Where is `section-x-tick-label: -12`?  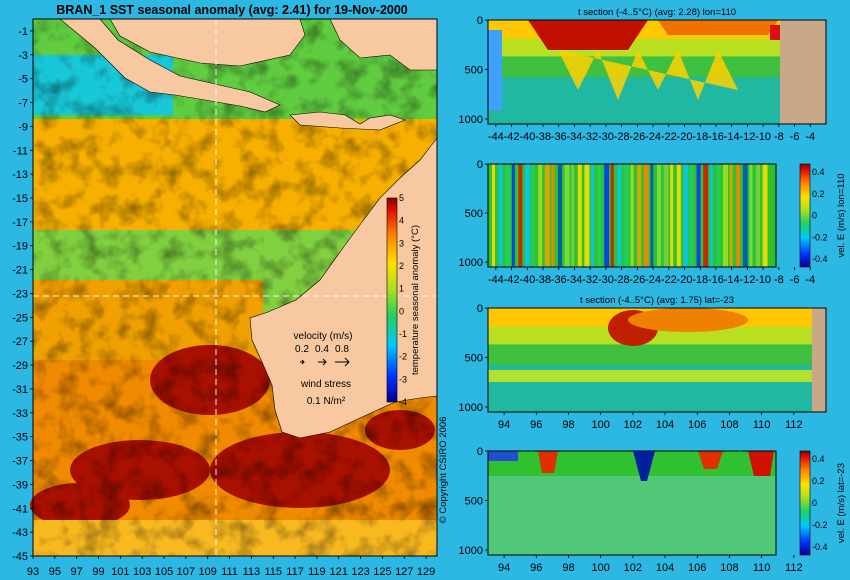
section-x-tick-label: -12 is located at coordinates (747, 137).